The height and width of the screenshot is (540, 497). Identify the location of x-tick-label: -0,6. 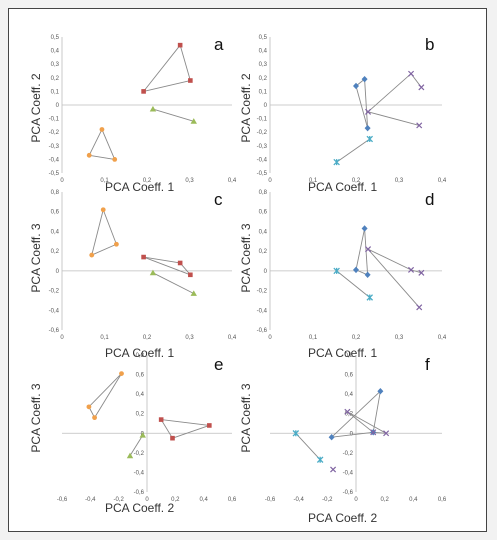
(270, 500).